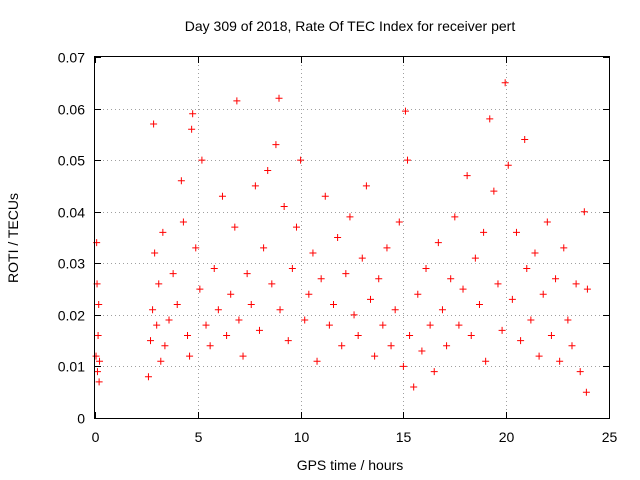  Describe the element at coordinates (71, 367) in the screenshot. I see `y-tick-label: 0.01` at that location.